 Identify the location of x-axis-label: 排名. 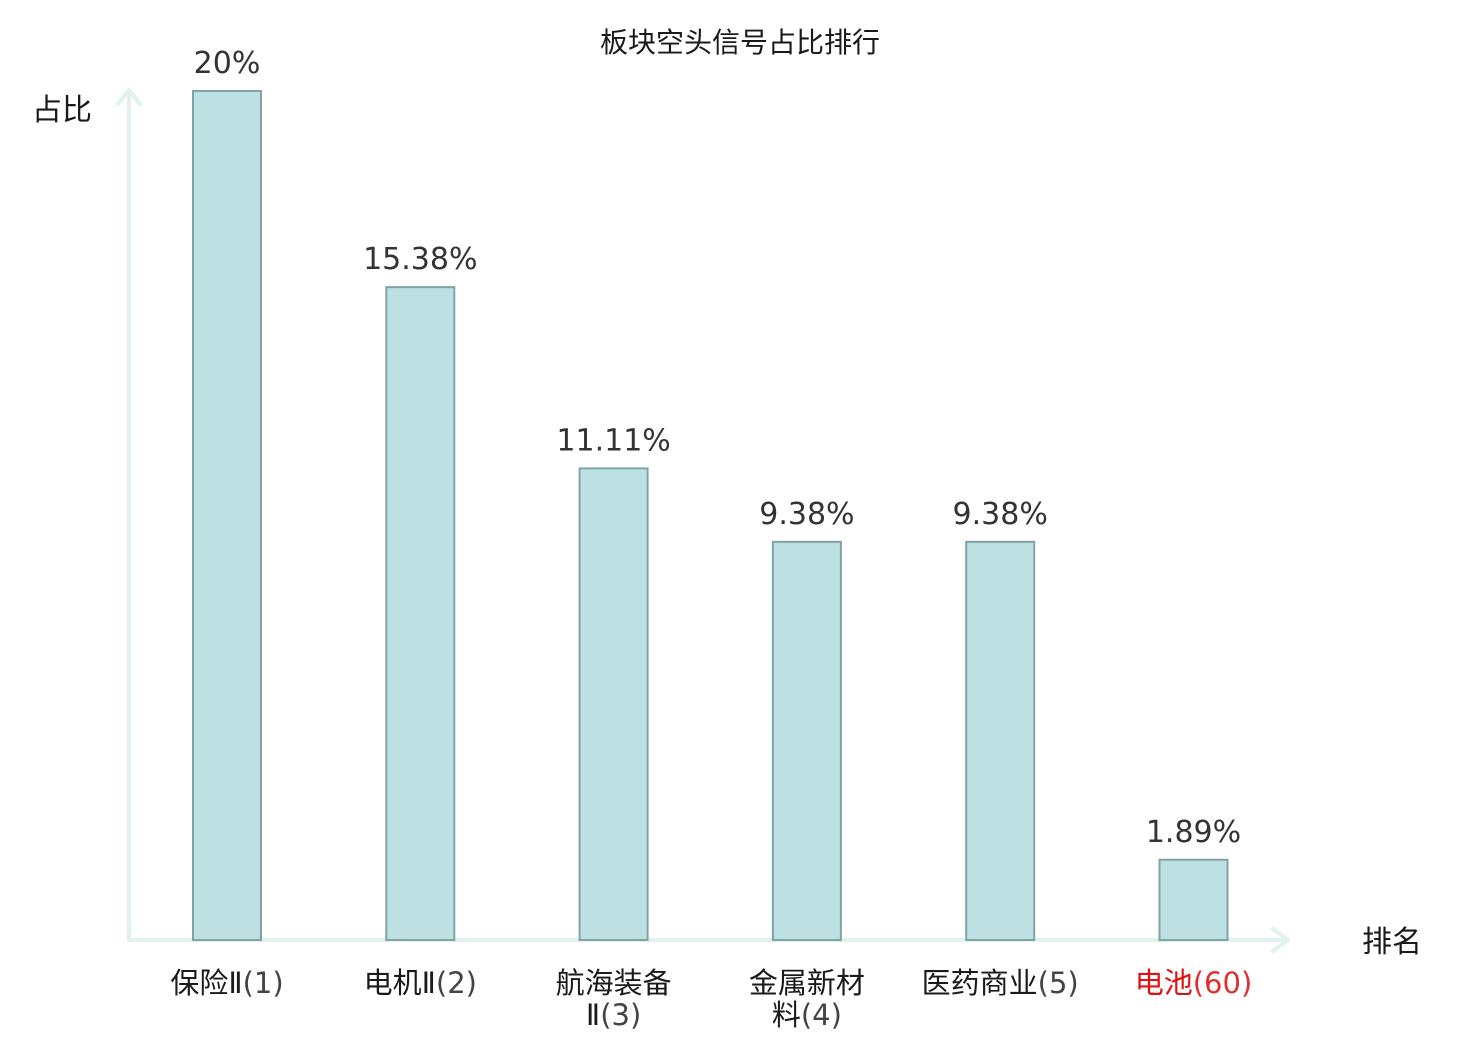
(1392, 942).